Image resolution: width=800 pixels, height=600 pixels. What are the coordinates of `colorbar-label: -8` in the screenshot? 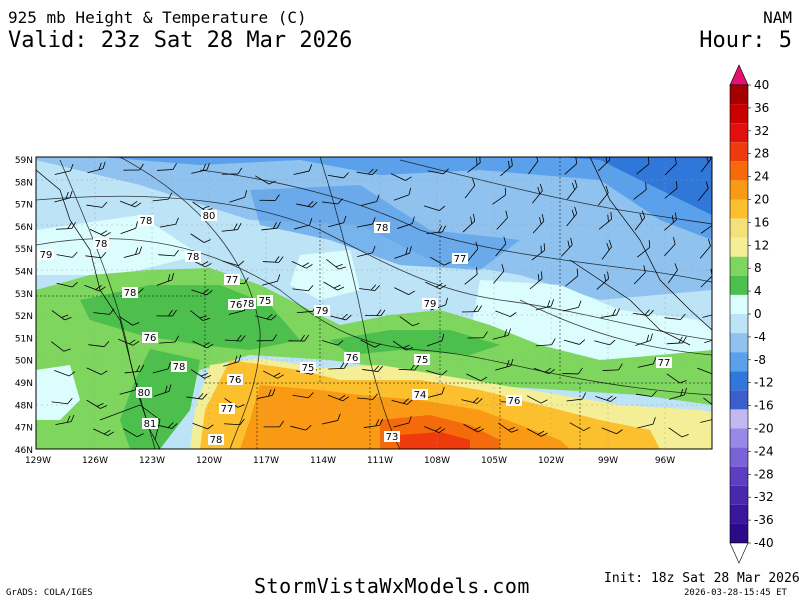 It's located at (760, 360).